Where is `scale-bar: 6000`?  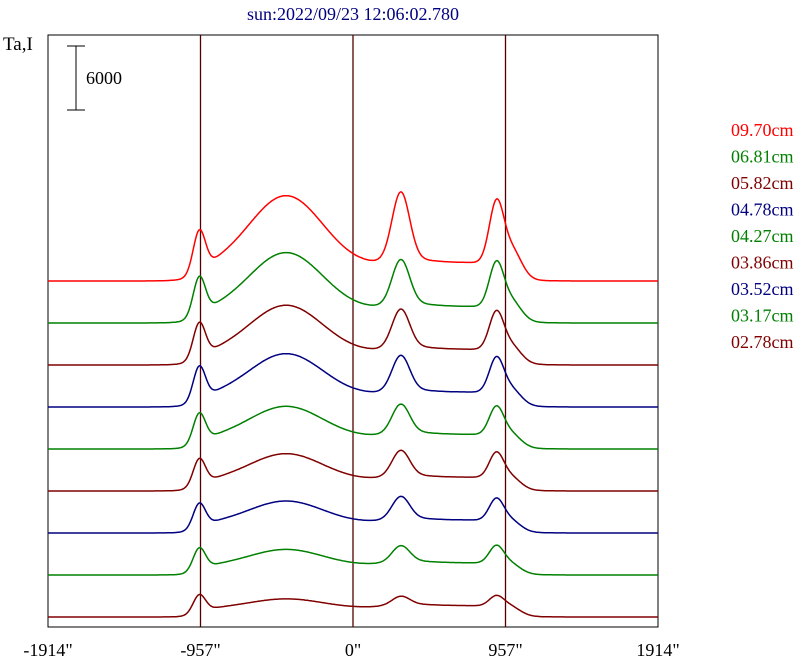 scale-bar: 6000 is located at coordinates (94, 78).